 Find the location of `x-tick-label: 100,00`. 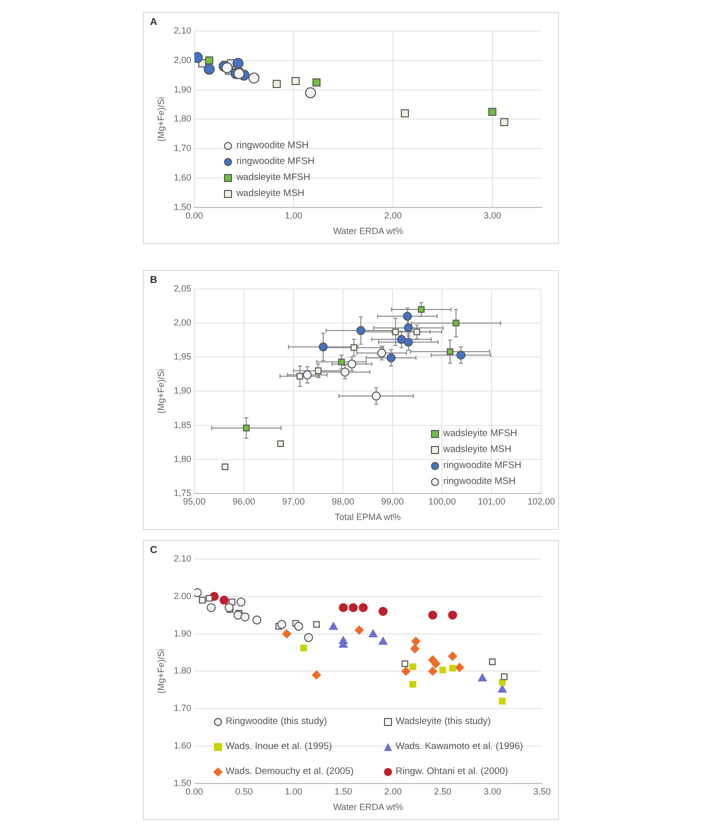

x-tick-label: 100,00 is located at coordinates (442, 501).